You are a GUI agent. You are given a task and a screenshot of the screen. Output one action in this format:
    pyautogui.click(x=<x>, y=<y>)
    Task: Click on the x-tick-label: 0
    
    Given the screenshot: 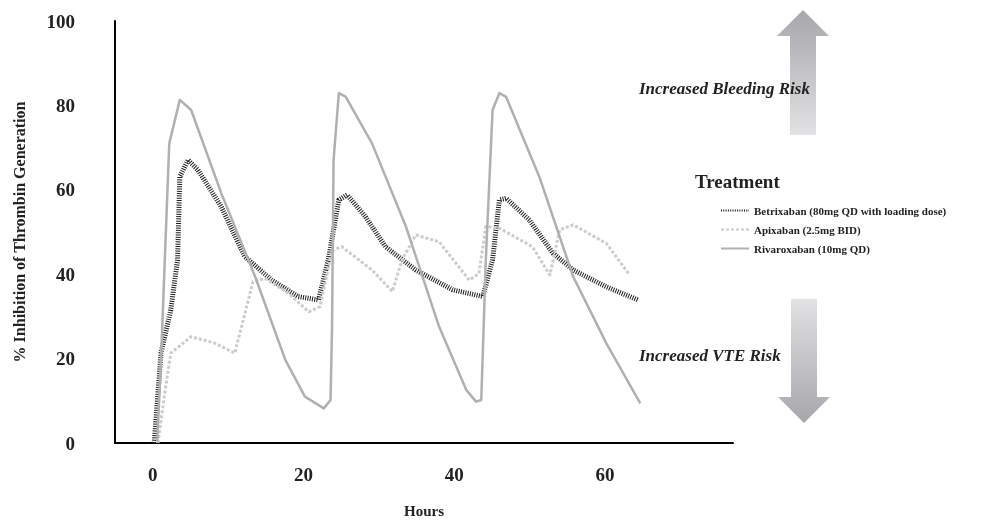 What is the action you would take?
    pyautogui.click(x=152, y=474)
    